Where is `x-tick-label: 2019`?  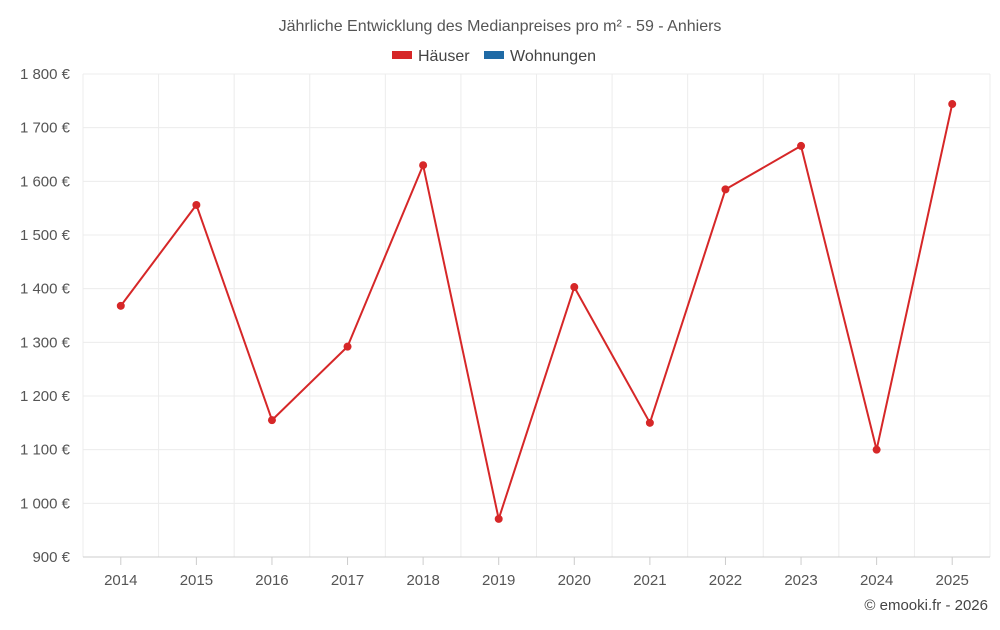 x-tick-label: 2019 is located at coordinates (498, 580).